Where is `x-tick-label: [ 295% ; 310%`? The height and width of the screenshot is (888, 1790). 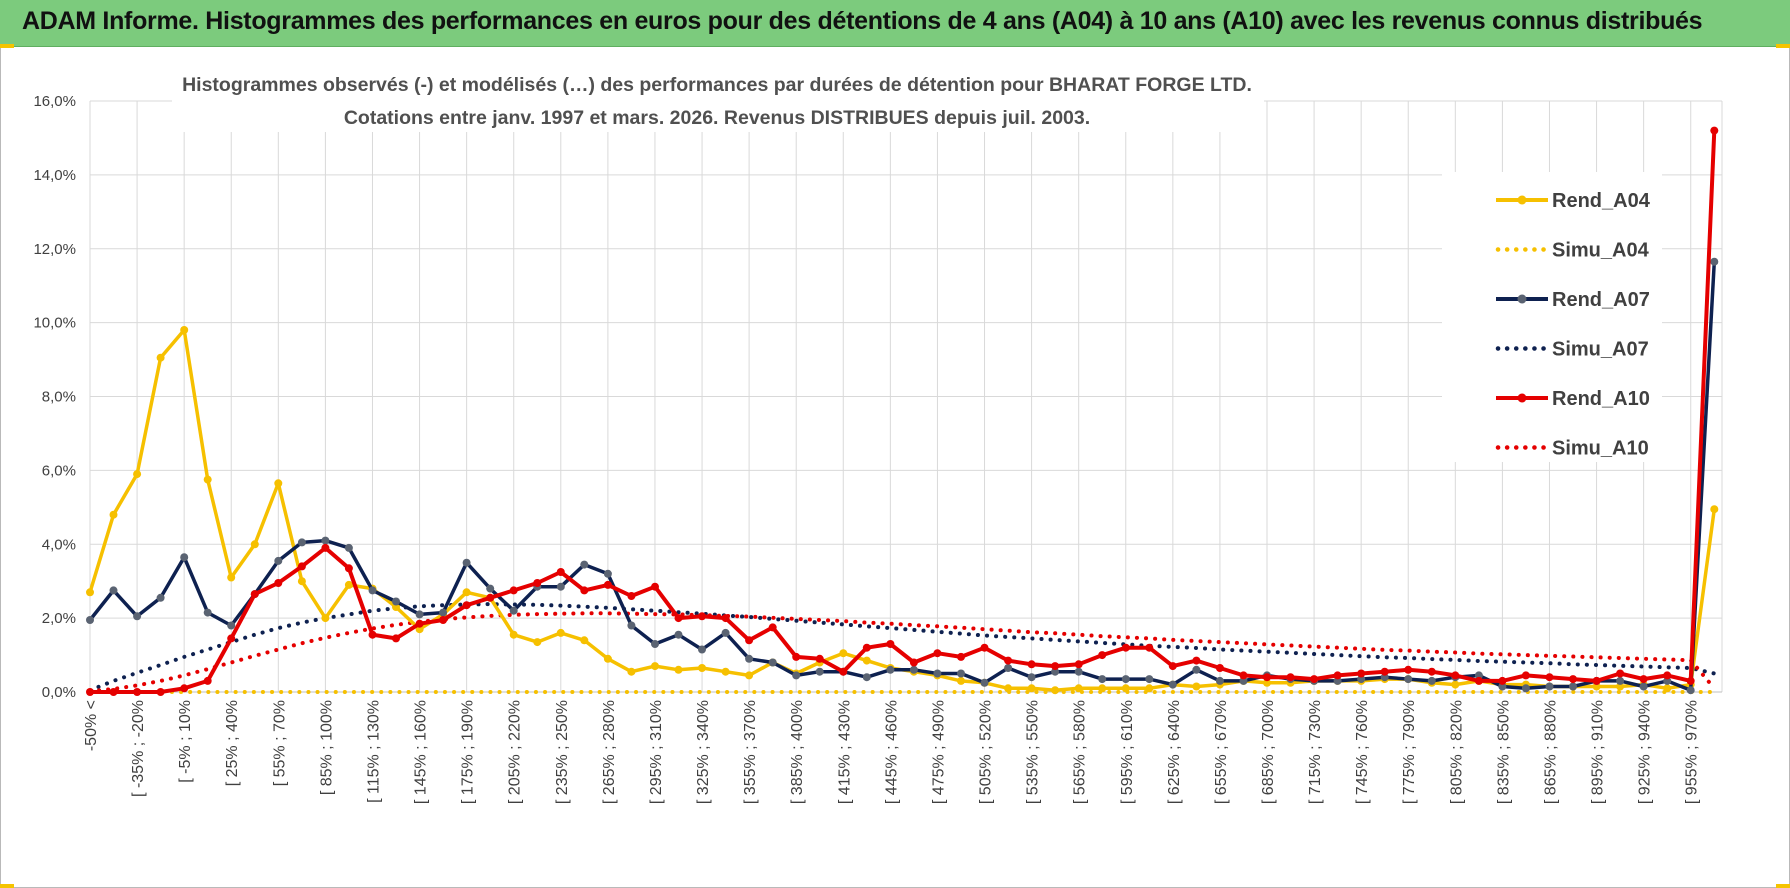
x-tick-label: [ 295% ; 310% is located at coordinates (656, 752).